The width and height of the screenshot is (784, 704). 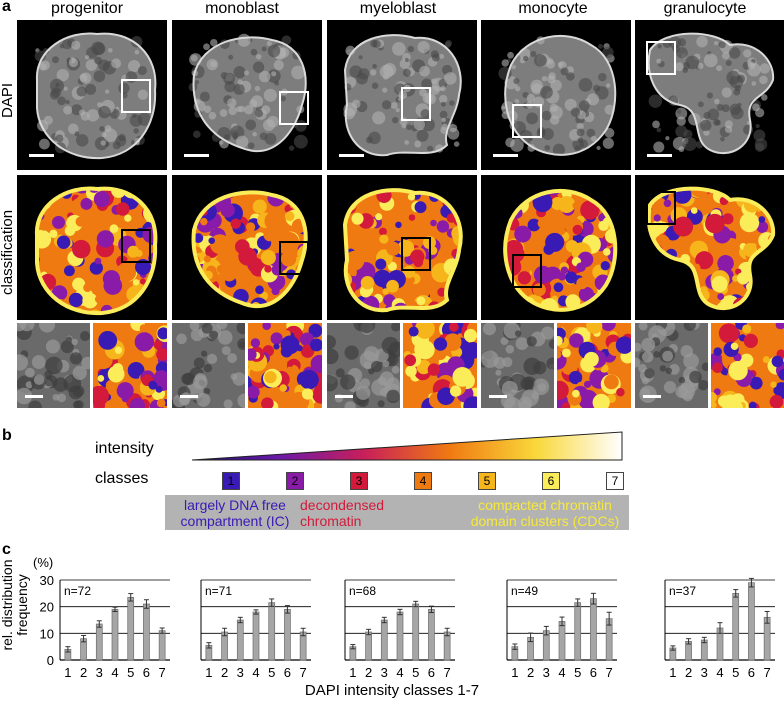 What do you see at coordinates (398, 8) in the screenshot?
I see `column-title-myeloblast: myeloblast` at bounding box center [398, 8].